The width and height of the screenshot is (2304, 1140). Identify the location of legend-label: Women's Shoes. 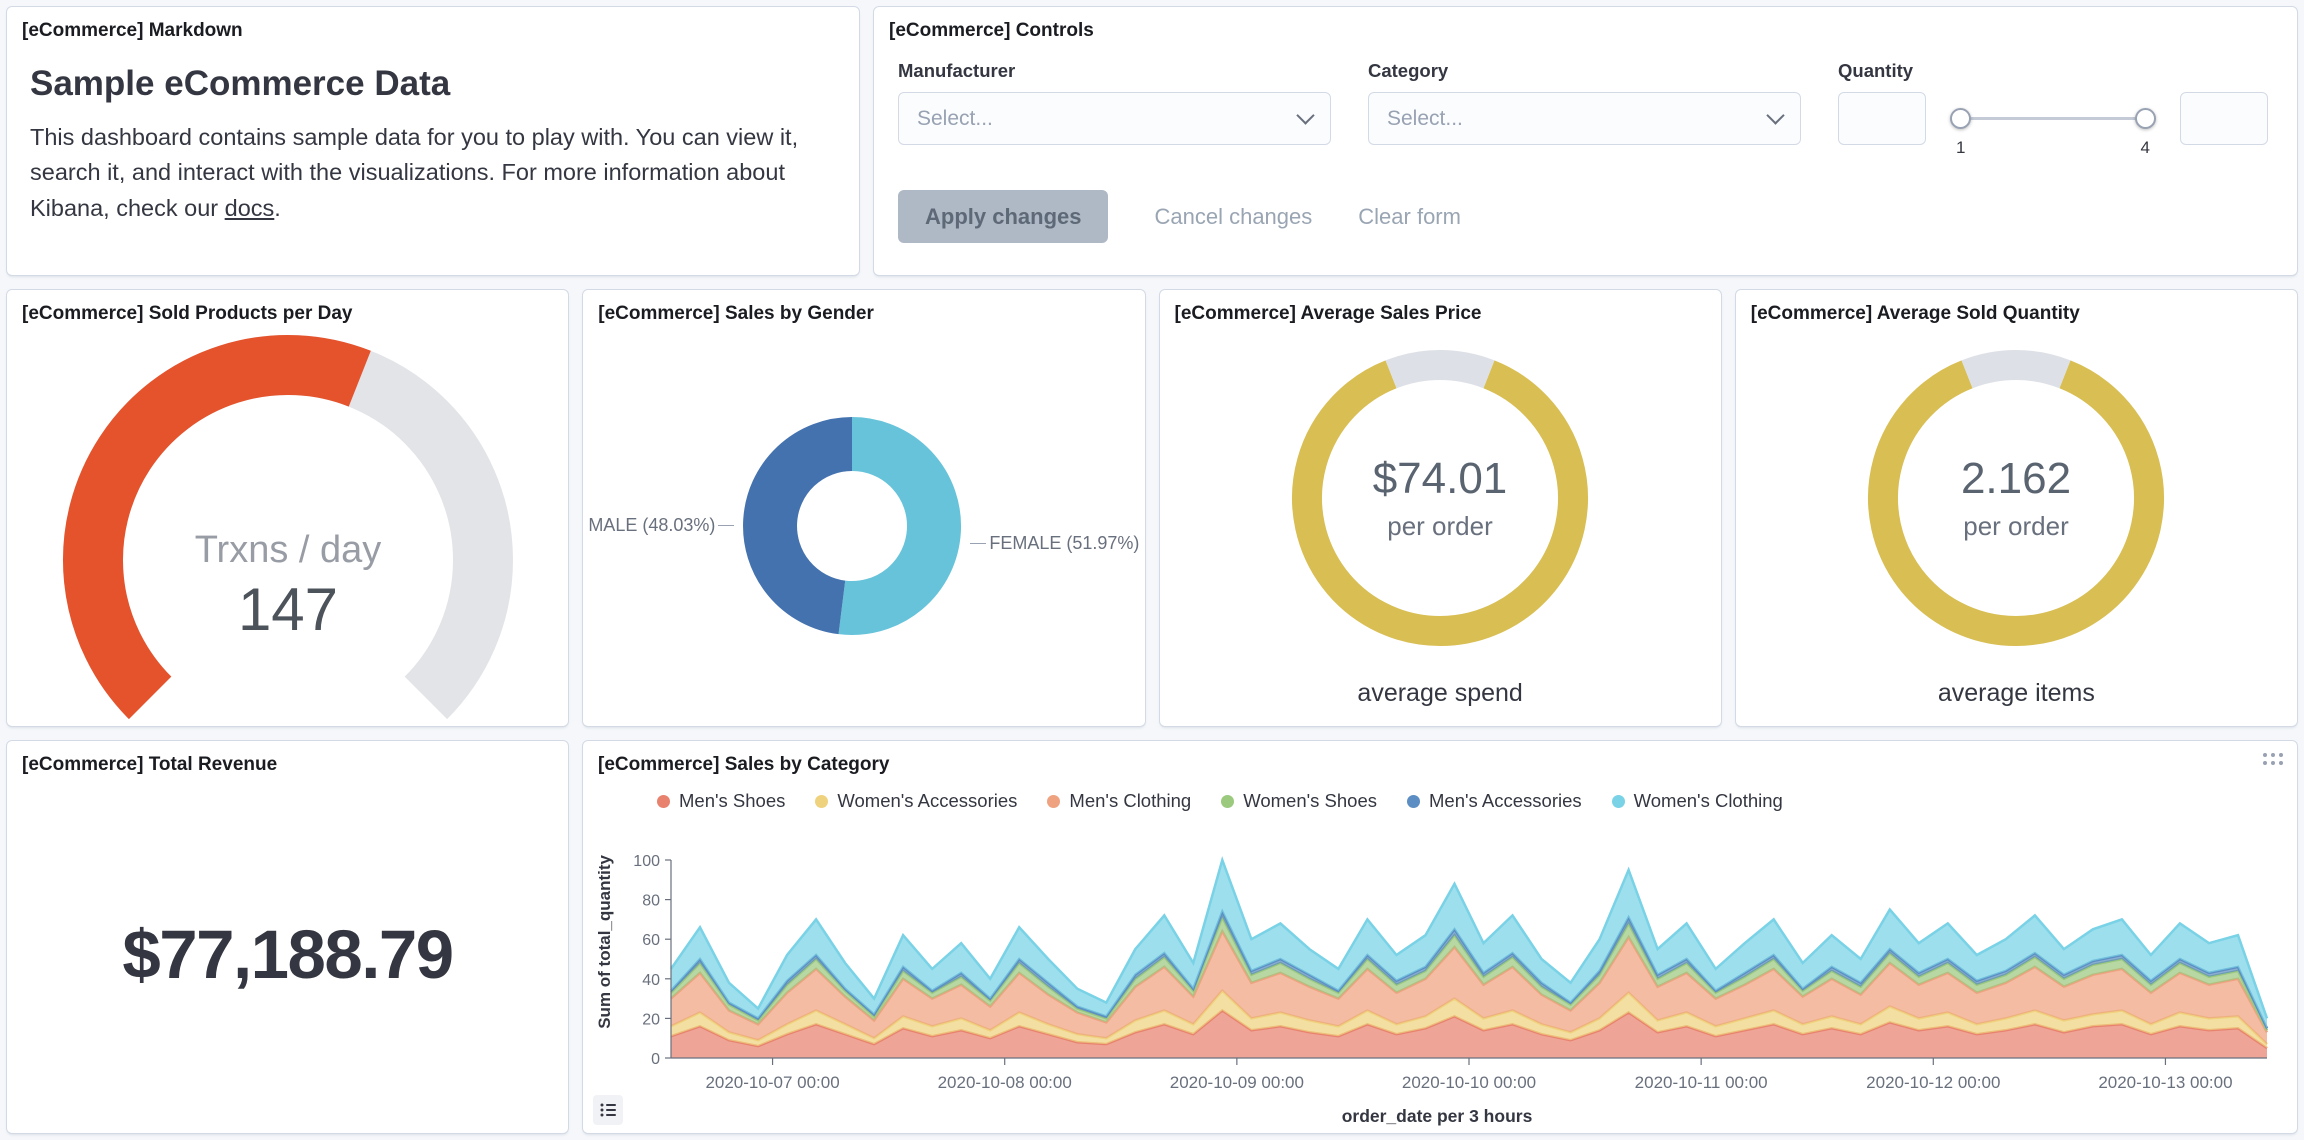
(1310, 800).